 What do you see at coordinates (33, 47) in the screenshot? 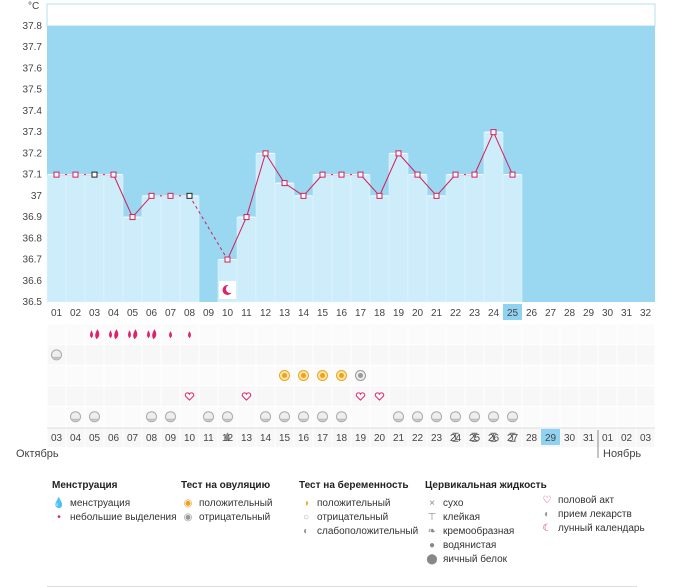
I see `y-tick-label: 37.7` at bounding box center [33, 47].